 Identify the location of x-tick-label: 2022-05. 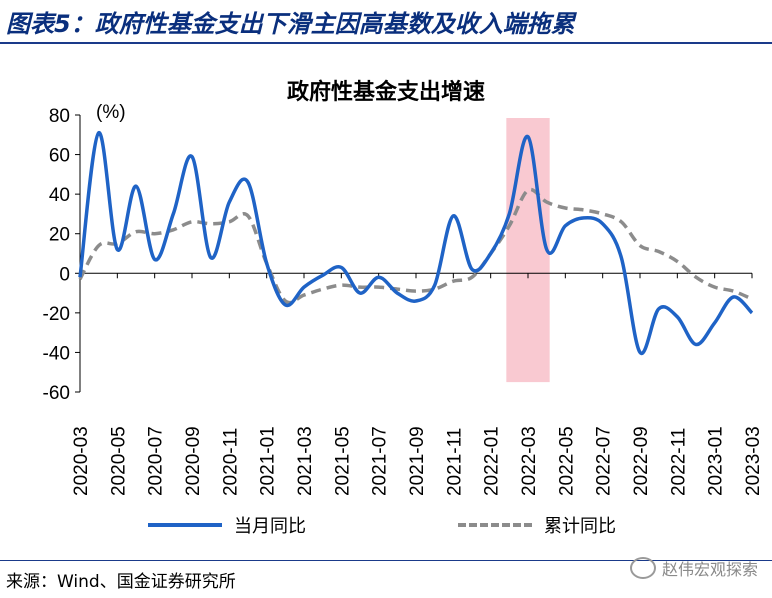
(566, 461).